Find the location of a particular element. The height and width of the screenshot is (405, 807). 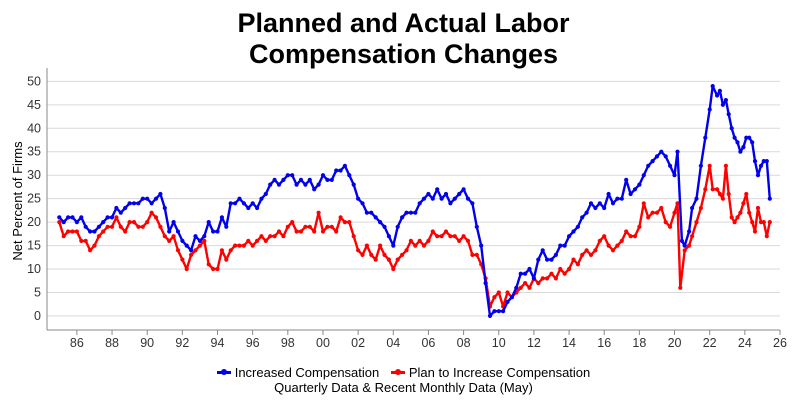

chart-title-line-2: Compensation Changes is located at coordinates (403, 54).